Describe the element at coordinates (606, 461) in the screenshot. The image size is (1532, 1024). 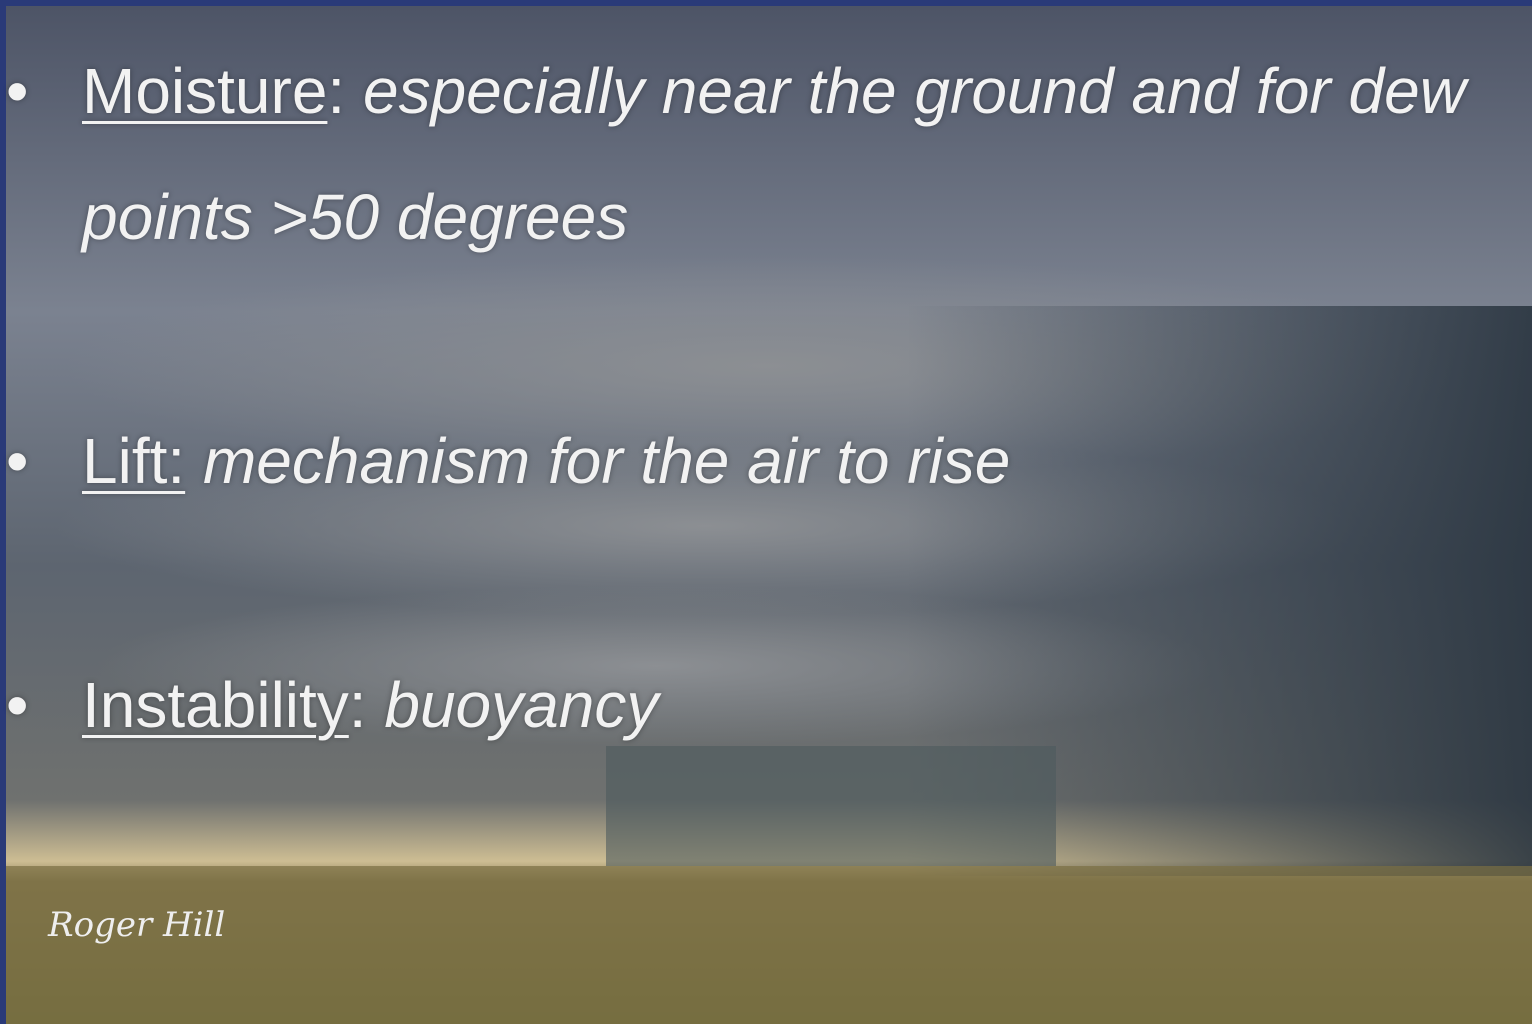
I see `bullet-description: mechanism for the air to rise` at that location.